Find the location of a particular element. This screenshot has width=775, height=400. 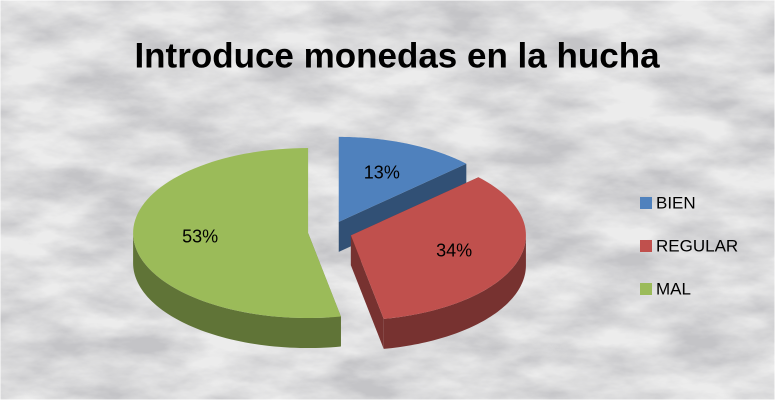

chart-title: Introduce monedas en la hucha is located at coordinates (397, 55).